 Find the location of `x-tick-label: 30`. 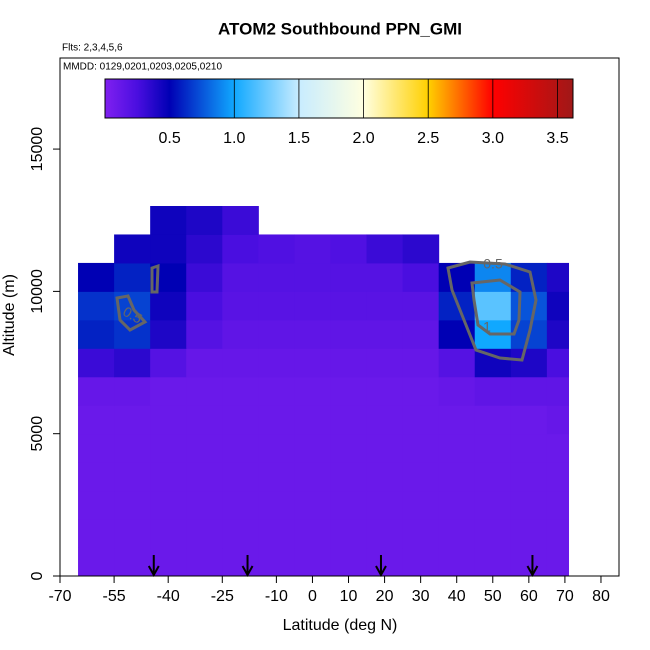

x-tick-label: 30 is located at coordinates (421, 596).